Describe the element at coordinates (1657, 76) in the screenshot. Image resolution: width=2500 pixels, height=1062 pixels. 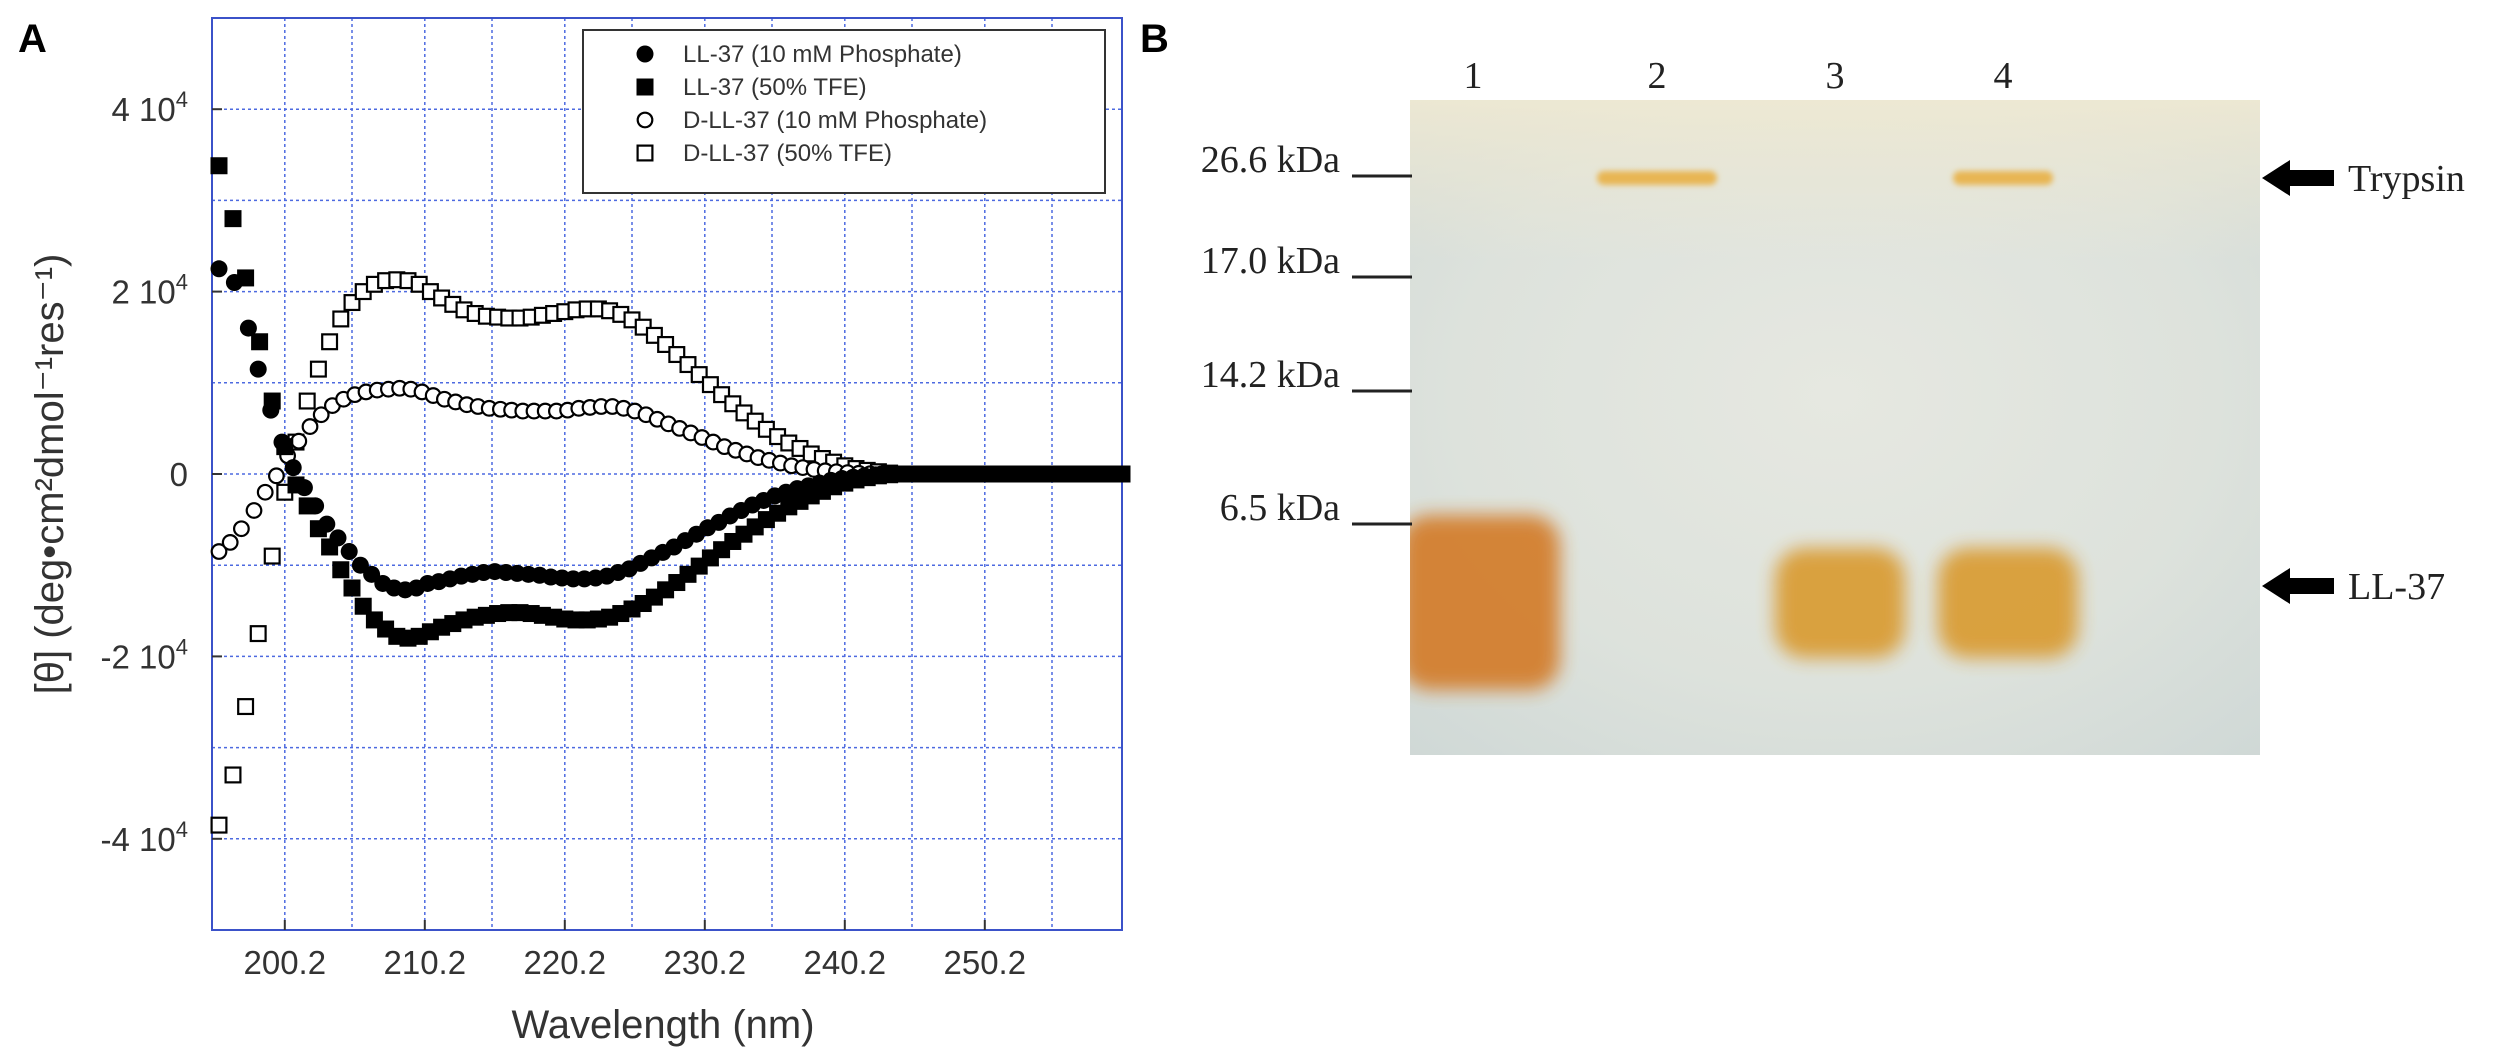
I see `lane-label-2: 2` at that location.